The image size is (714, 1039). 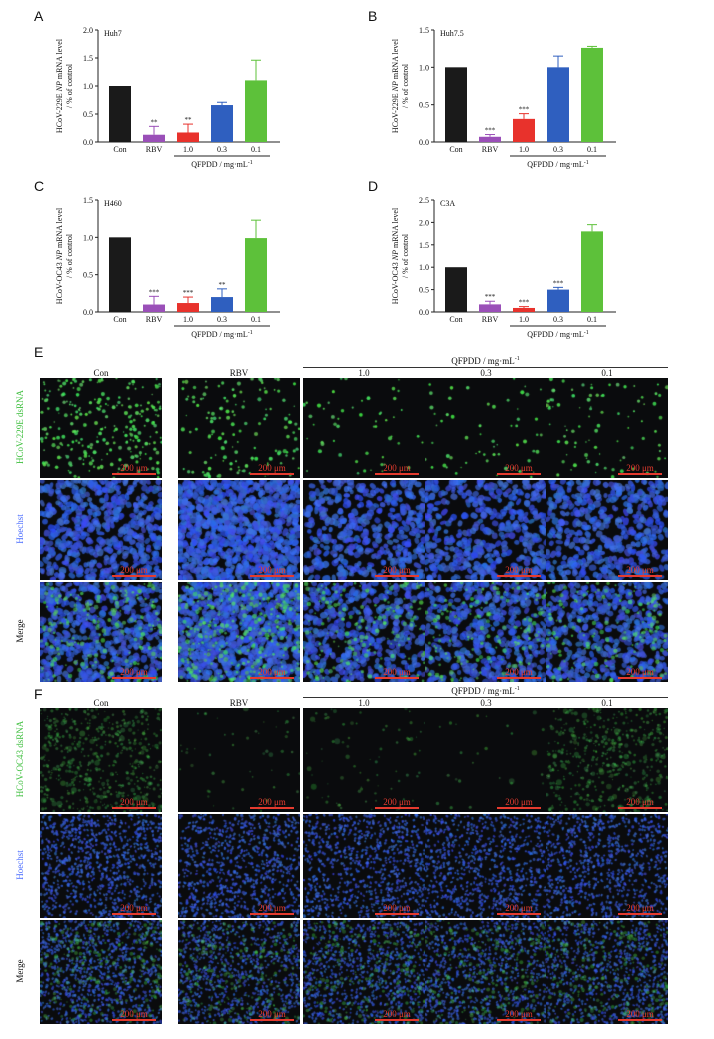 What do you see at coordinates (188, 149) in the screenshot?
I see `x-tick-label: 1.0` at bounding box center [188, 149].